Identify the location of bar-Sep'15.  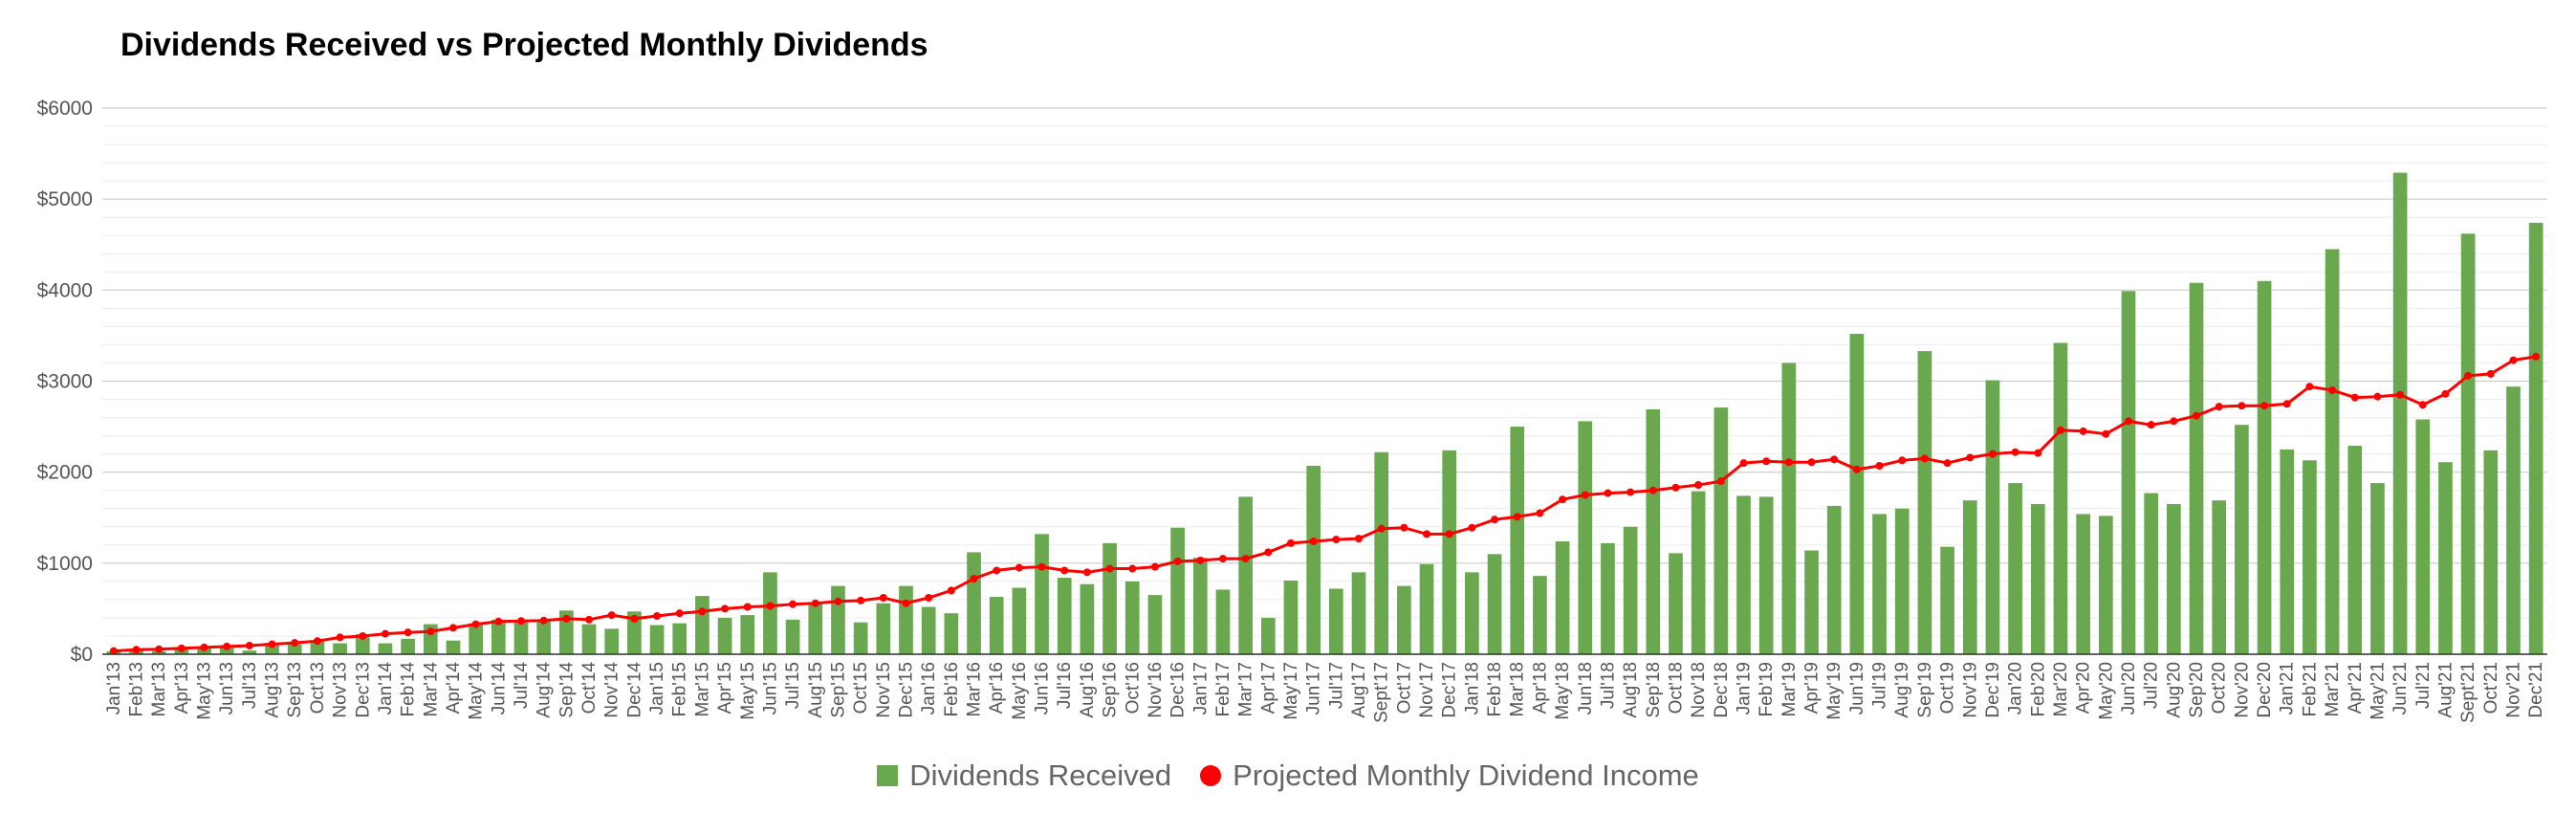
(838, 620).